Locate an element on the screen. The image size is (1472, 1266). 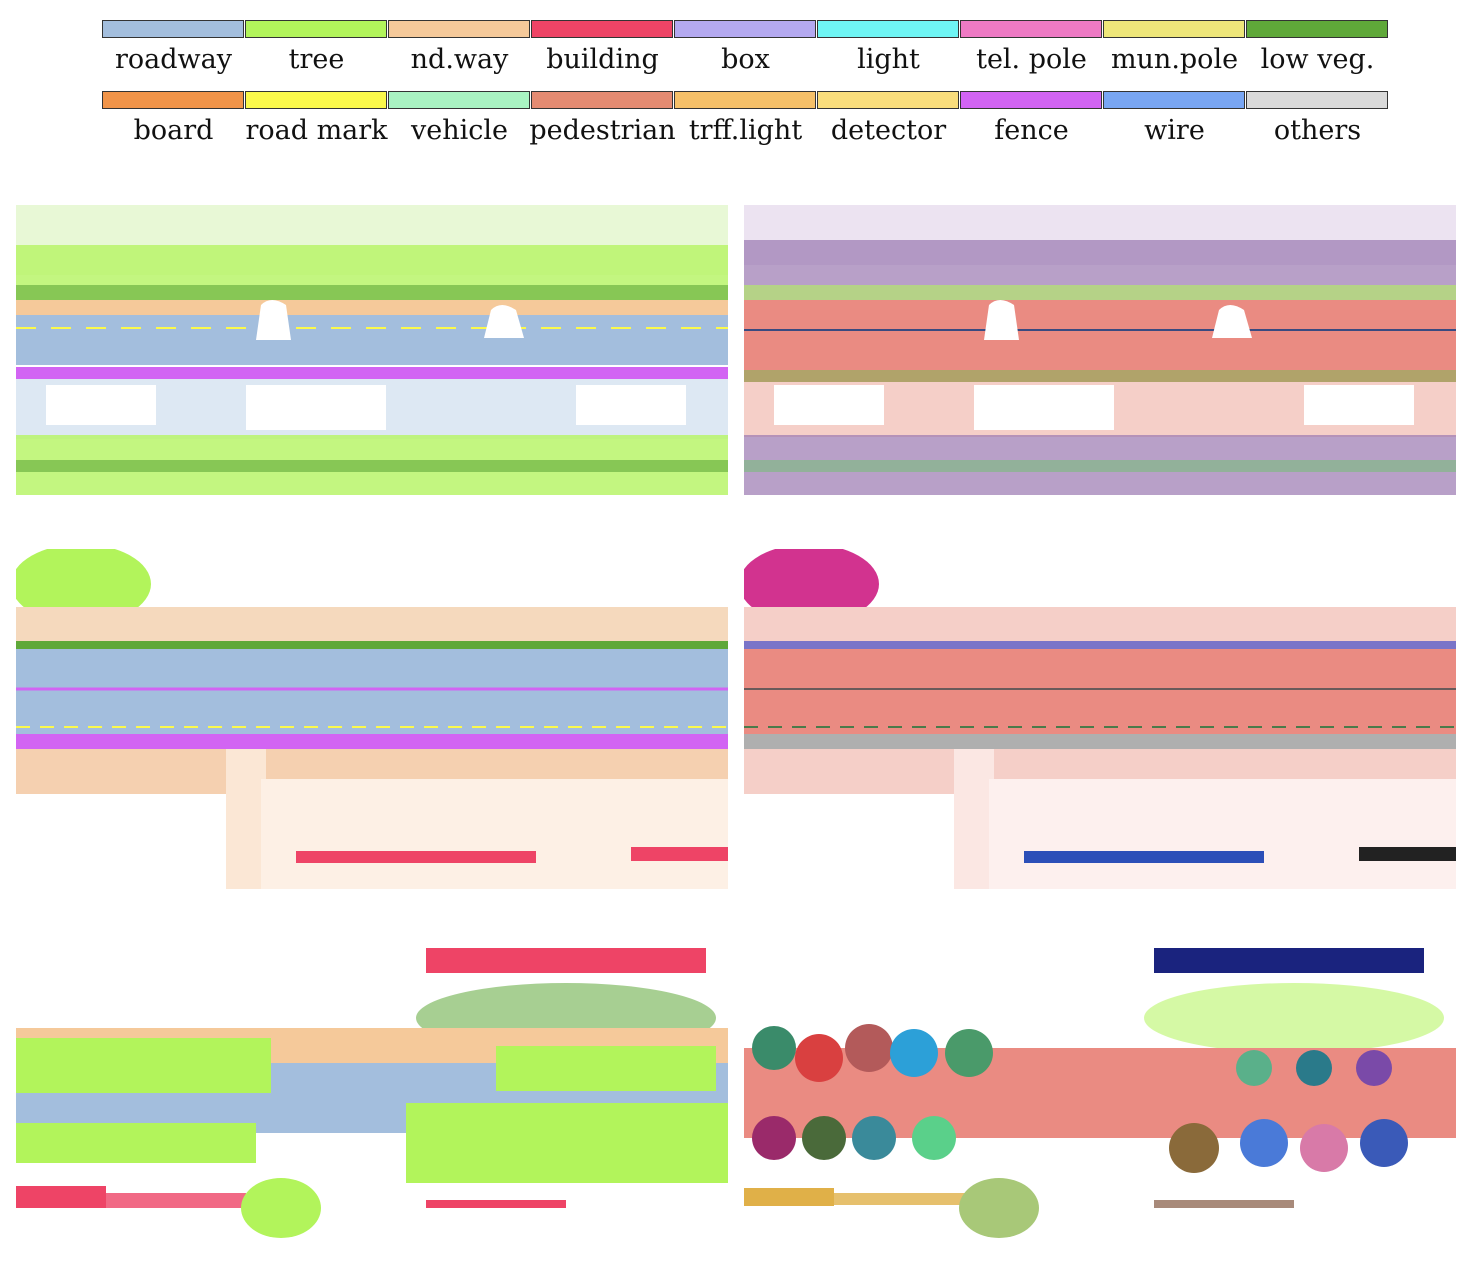
legend-item: tel. pole is located at coordinates (1031, 48).